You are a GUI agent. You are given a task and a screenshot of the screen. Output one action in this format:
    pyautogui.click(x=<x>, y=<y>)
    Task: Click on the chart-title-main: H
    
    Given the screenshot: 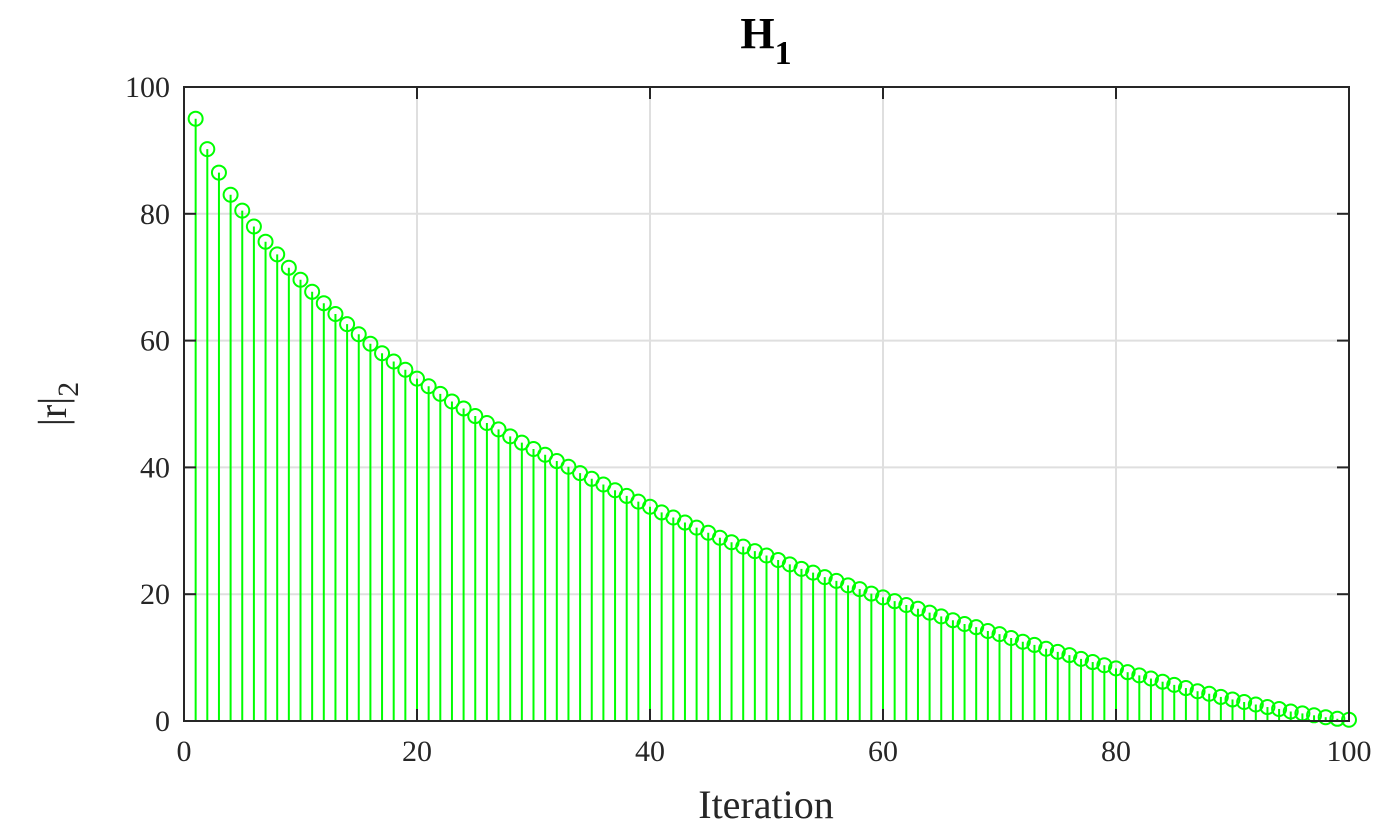 What is the action you would take?
    pyautogui.click(x=757, y=33)
    